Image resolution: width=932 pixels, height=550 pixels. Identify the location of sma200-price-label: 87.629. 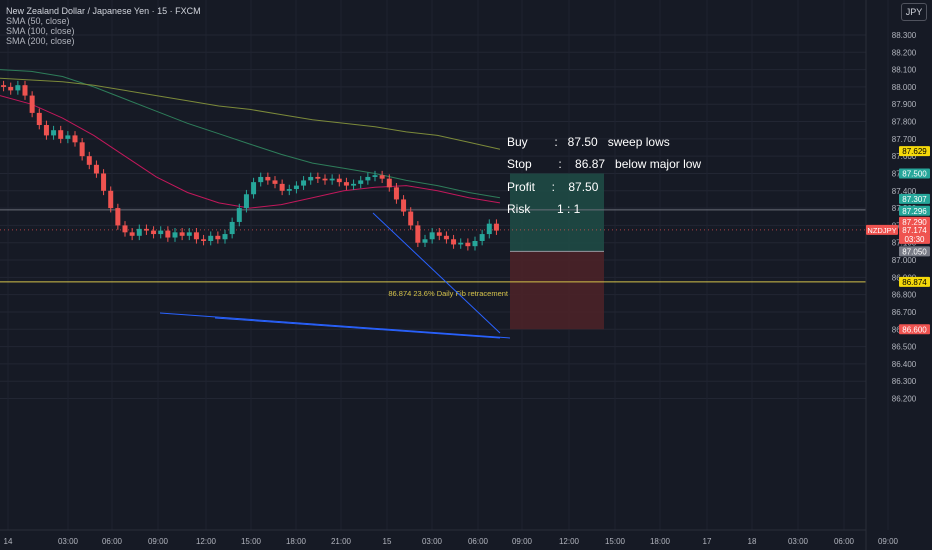
(914, 151).